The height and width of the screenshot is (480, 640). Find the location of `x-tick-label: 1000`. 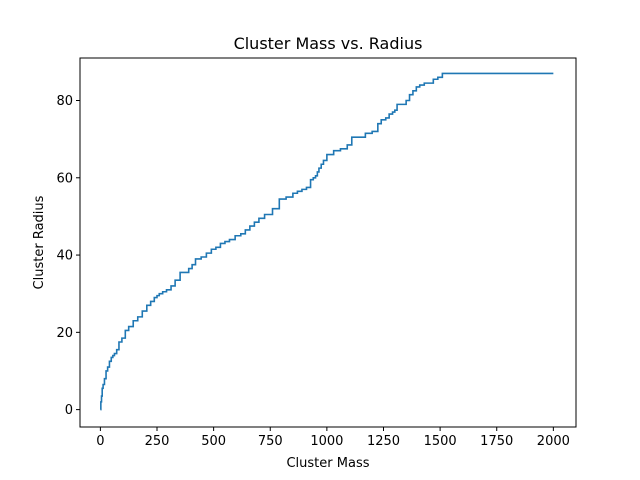

x-tick-label: 1000 is located at coordinates (326, 441).